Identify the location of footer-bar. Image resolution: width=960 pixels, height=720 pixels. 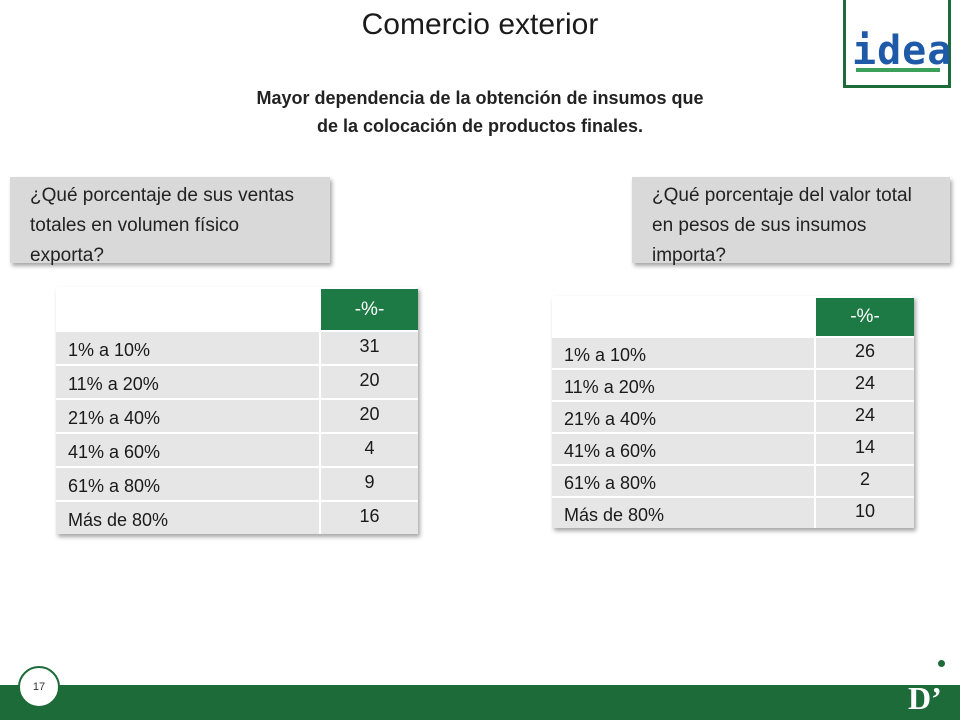
(480, 702).